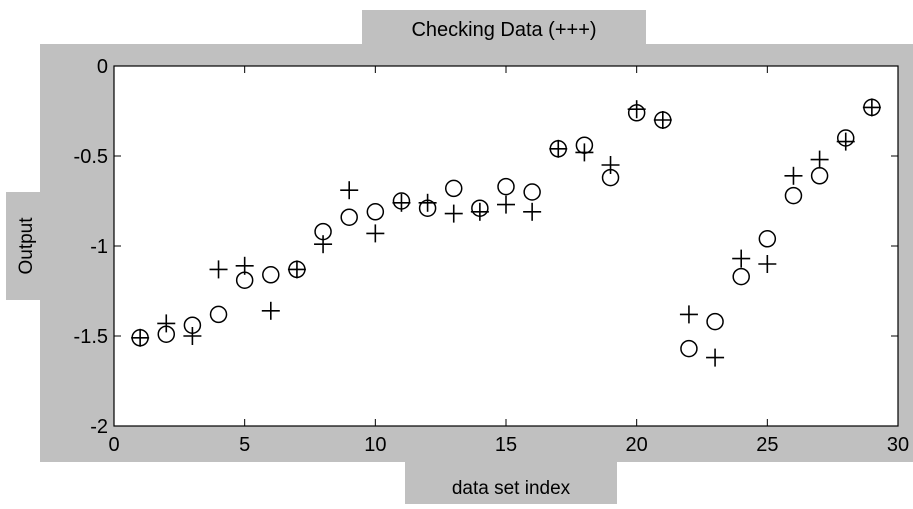 The width and height of the screenshot is (913, 509). Describe the element at coordinates (898, 445) in the screenshot. I see `x-tick-label: 30` at that location.